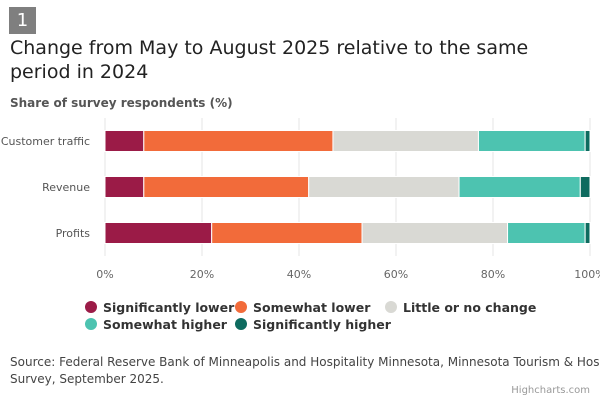 This screenshot has height=400, width=600. I want to click on legend-item: Significantly higher, so click(313, 324).